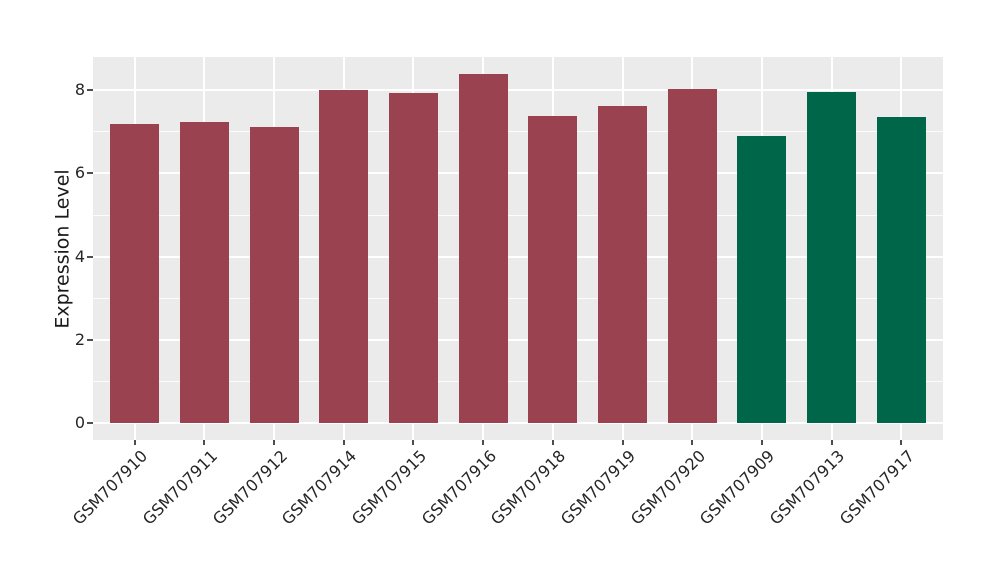  What do you see at coordinates (876, 487) in the screenshot?
I see `x-tick-label: GSM707917` at bounding box center [876, 487].